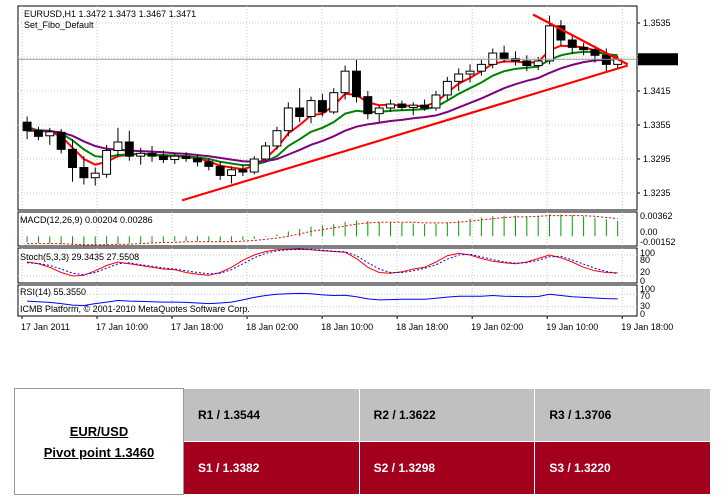 Image resolution: width=721 pixels, height=502 pixels. I want to click on pair-cell: EUR/USD Pivot point 1.3460, so click(99, 441).